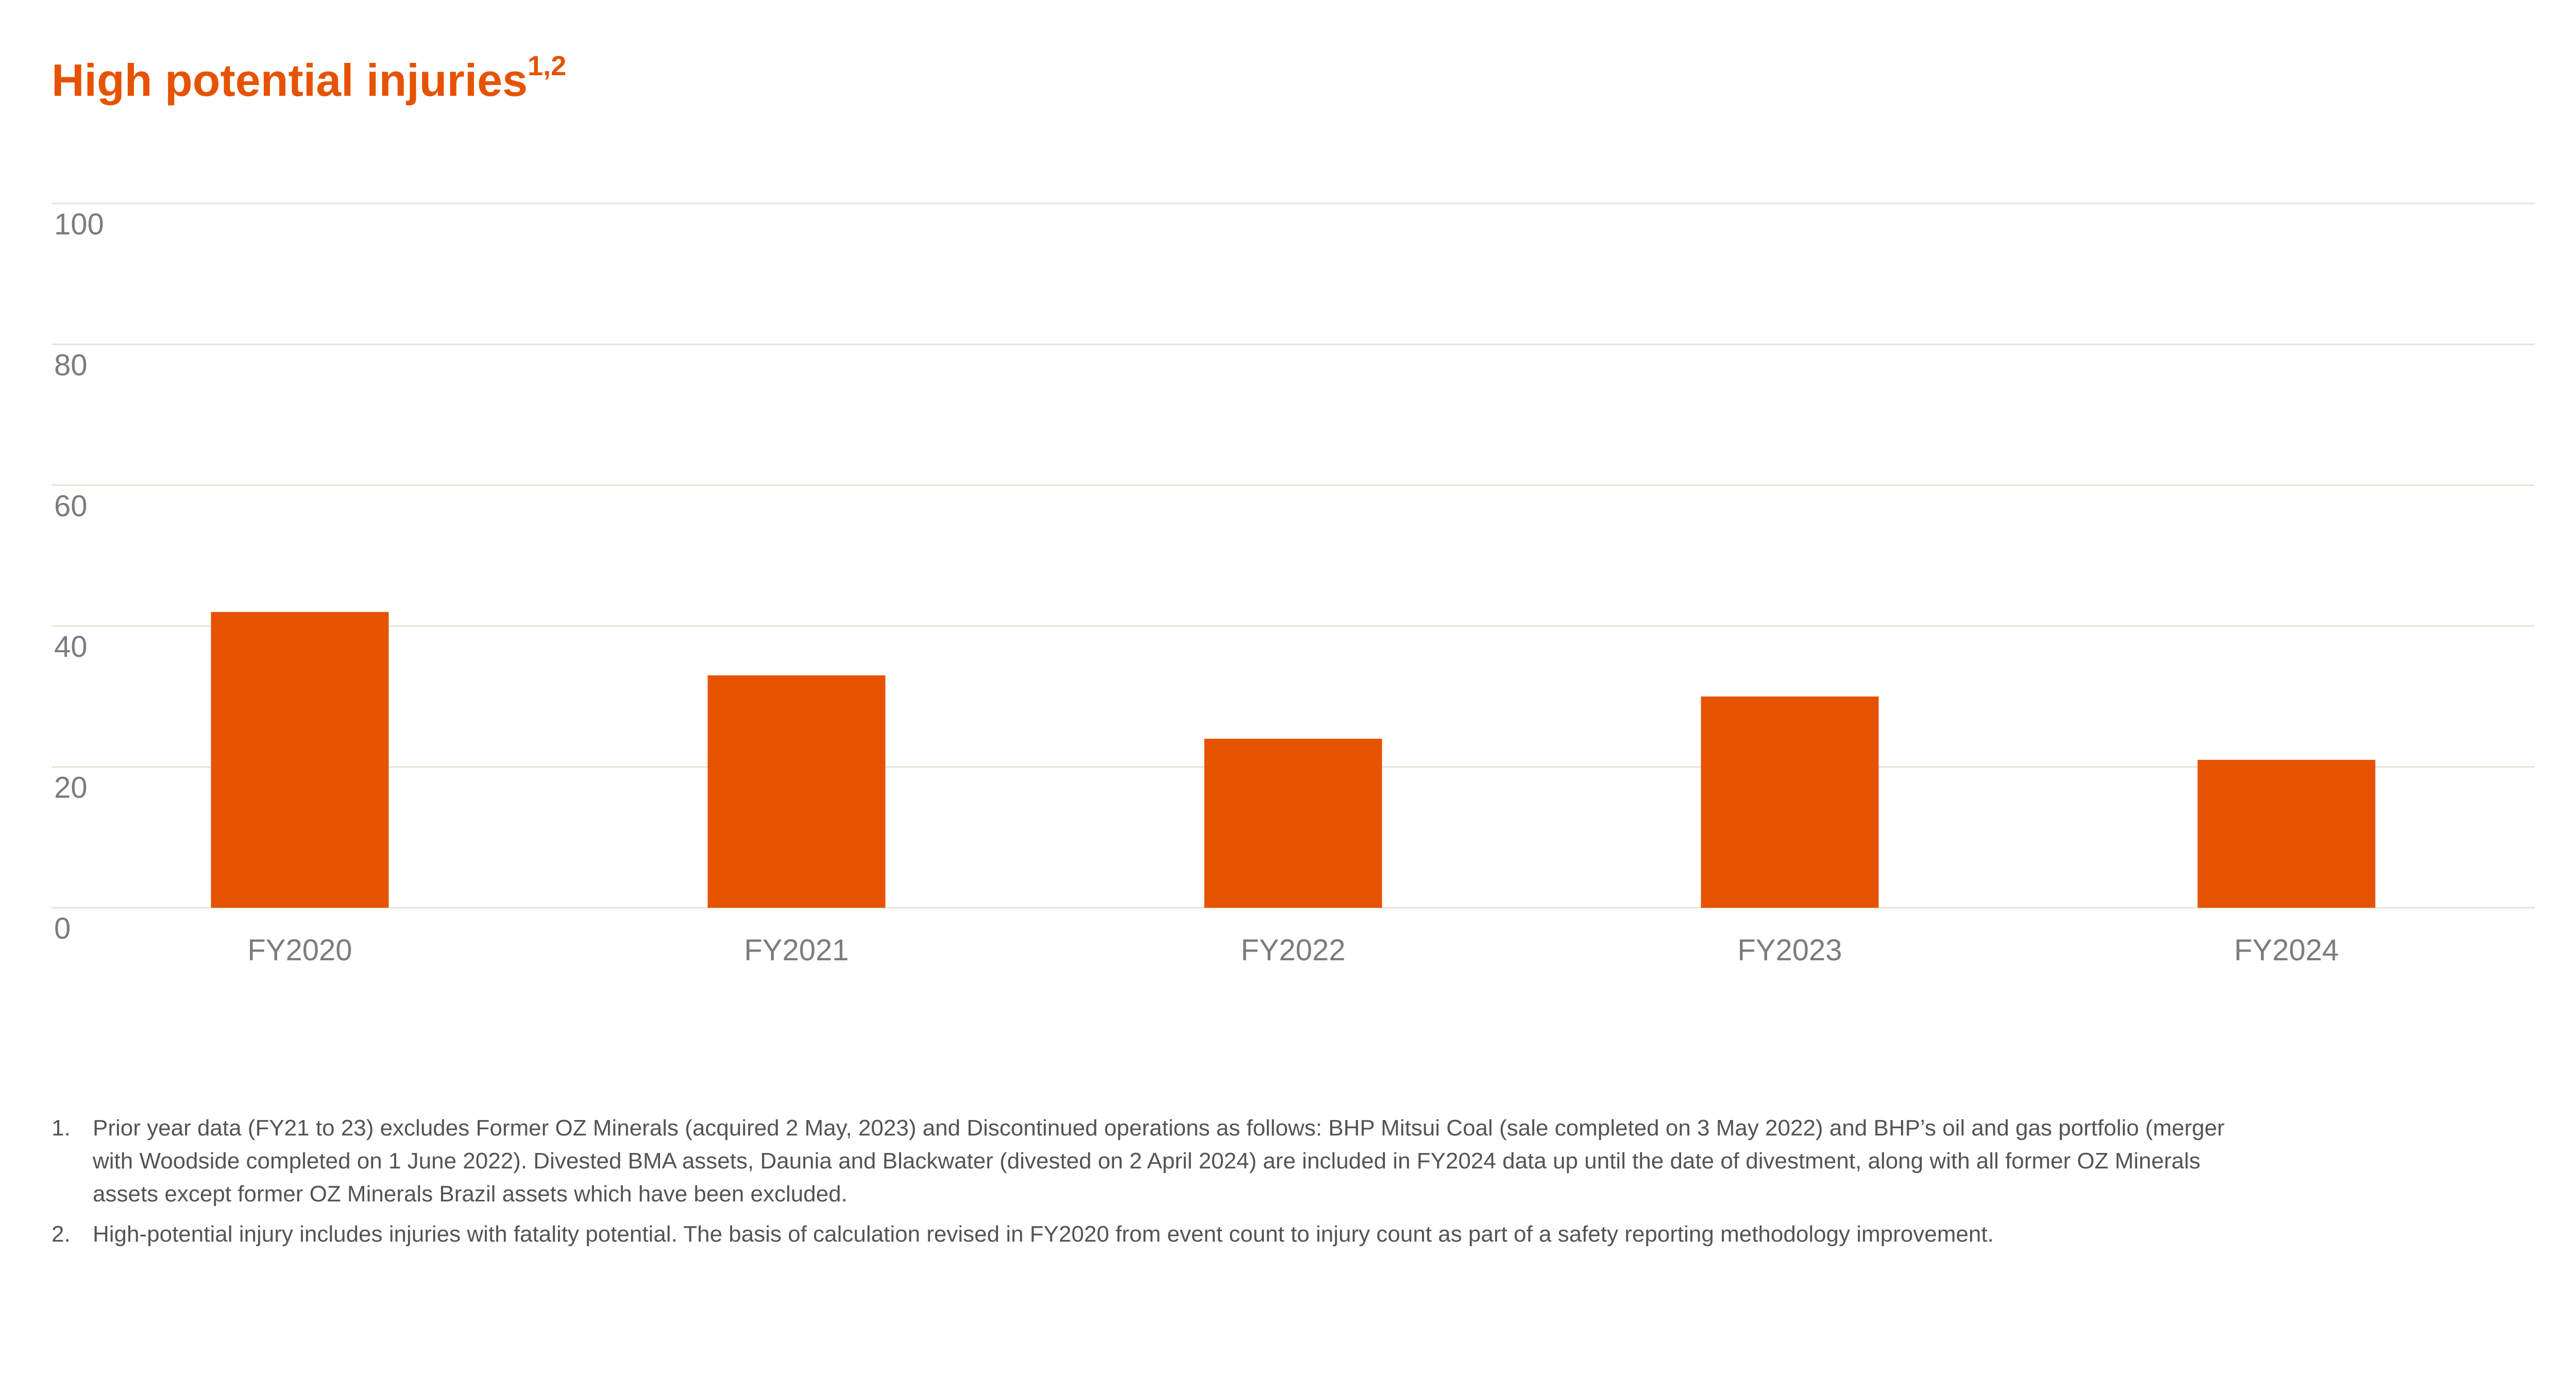 Image resolution: width=2576 pixels, height=1391 pixels. What do you see at coordinates (79, 224) in the screenshot?
I see `y-tick-label: 100` at bounding box center [79, 224].